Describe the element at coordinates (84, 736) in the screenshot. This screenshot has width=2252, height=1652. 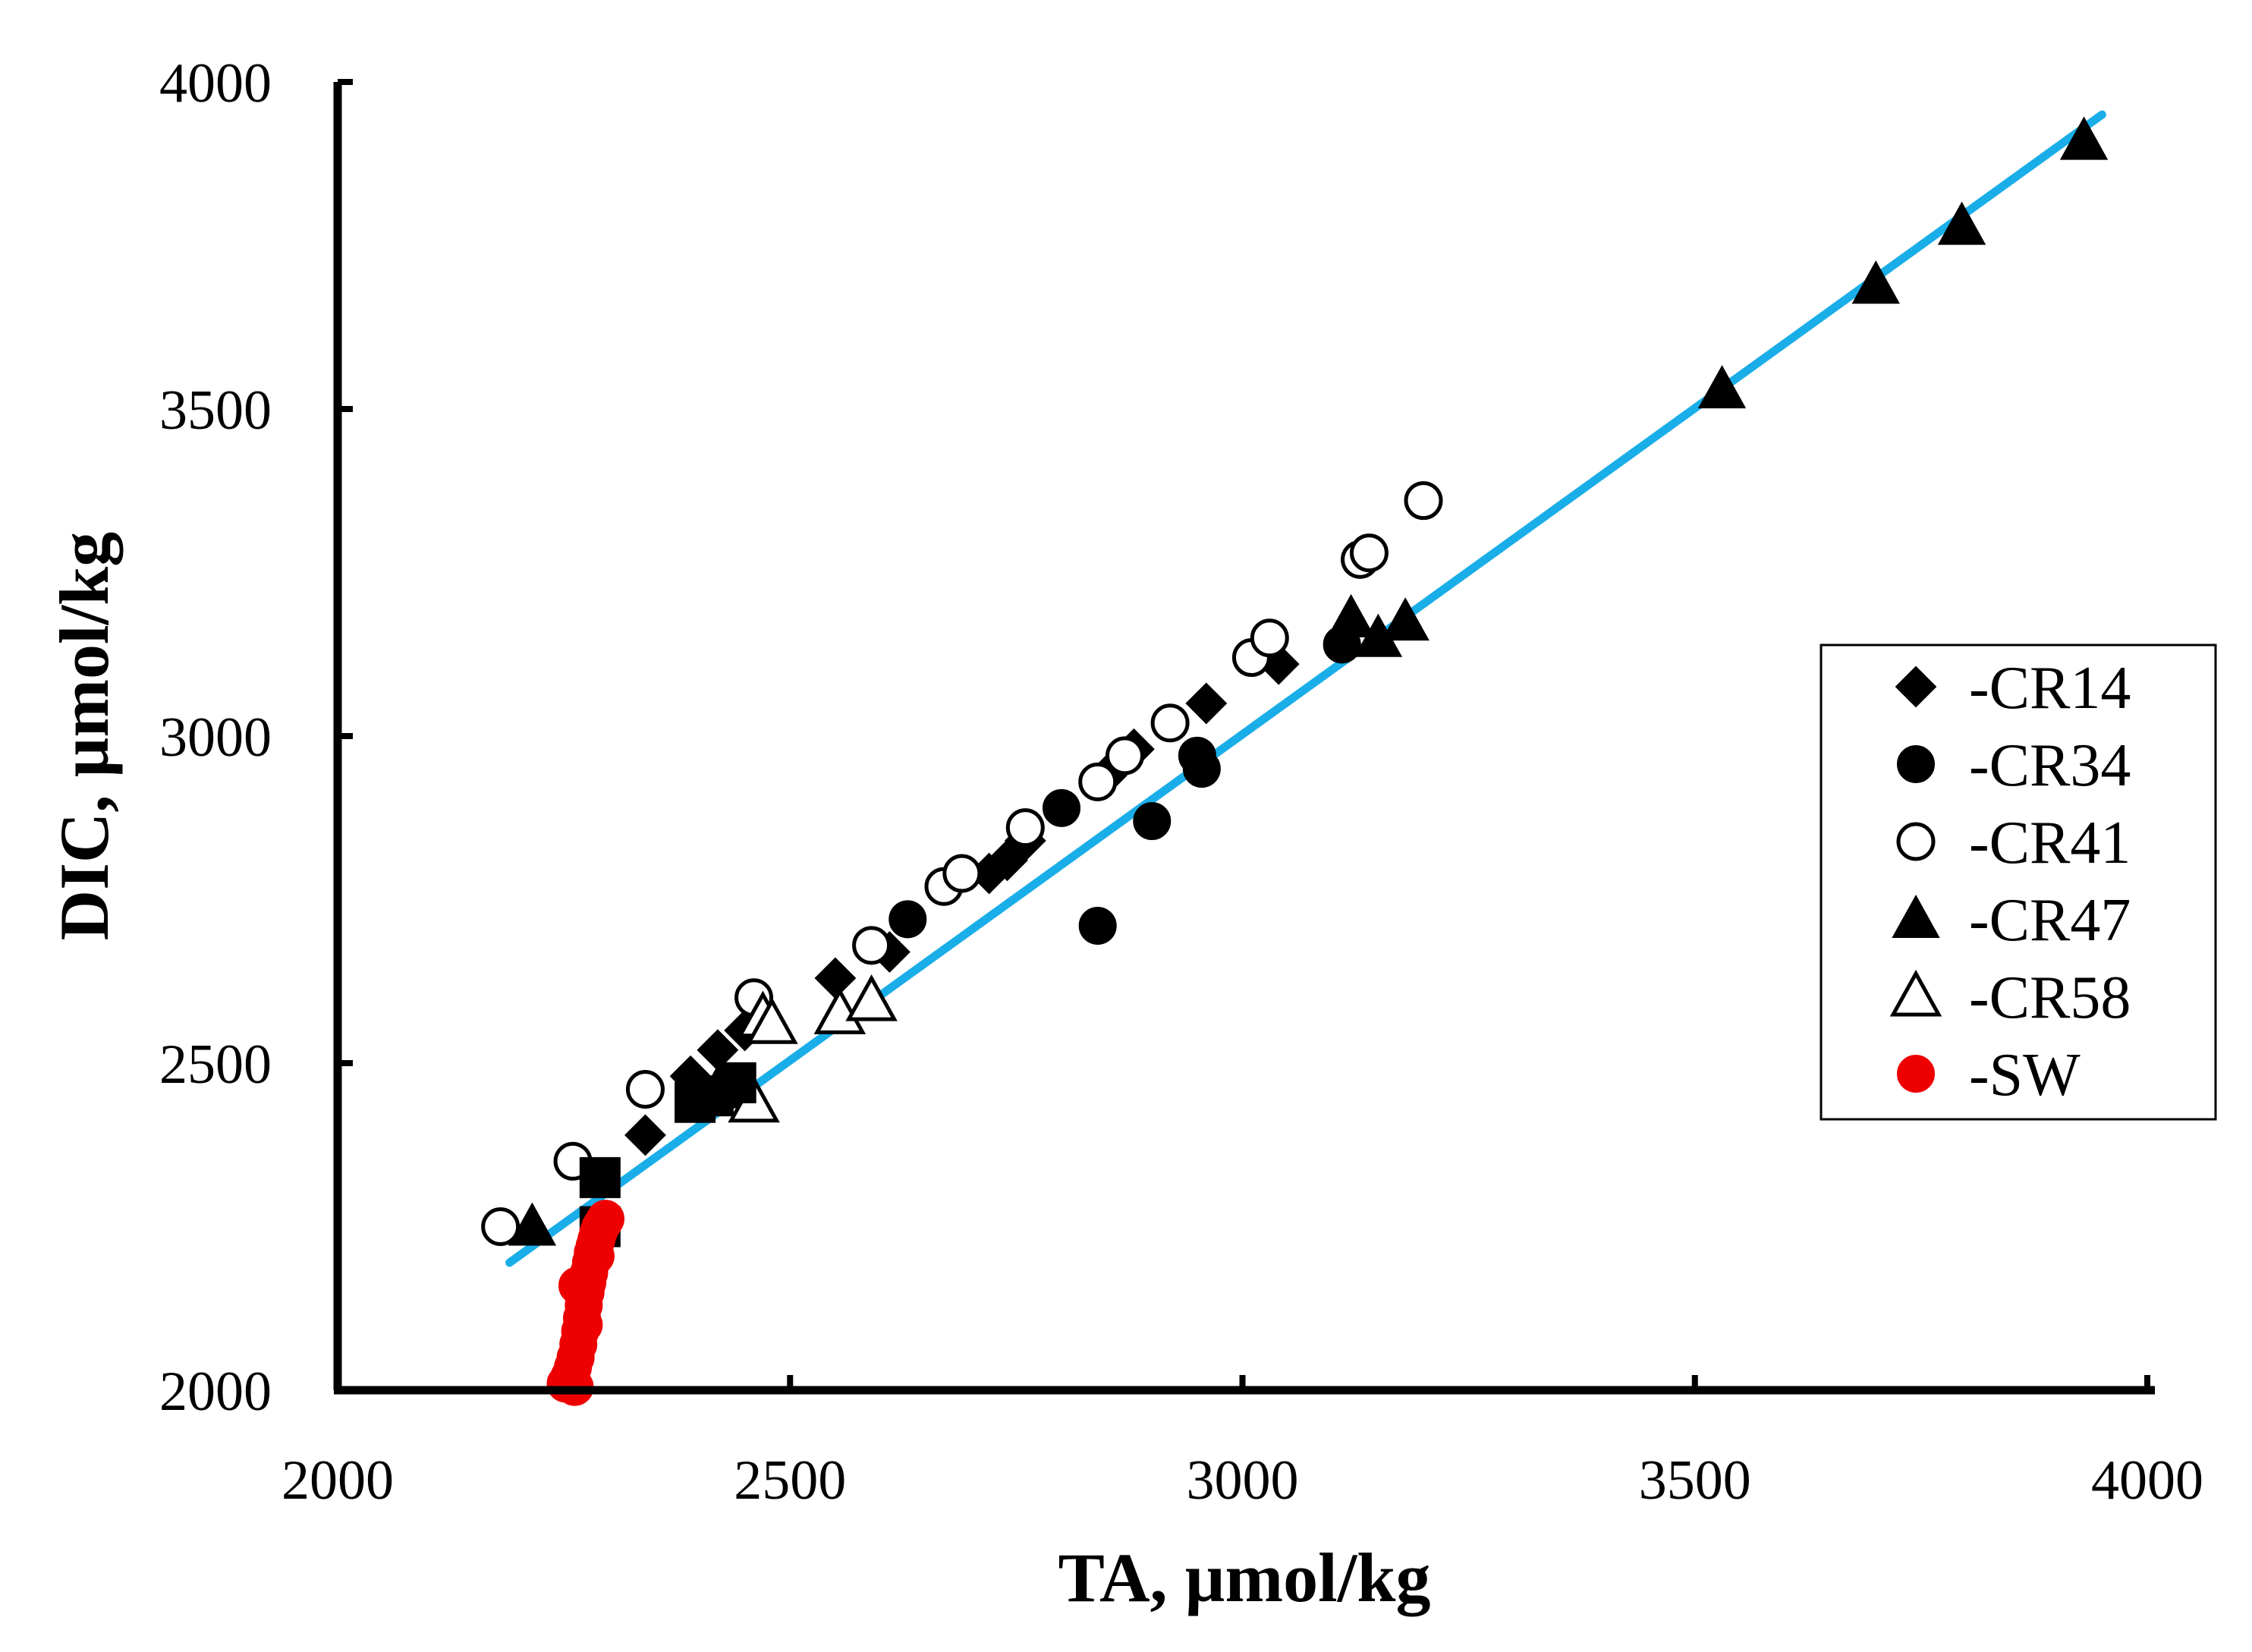
I see `y-axis-title: DIC, µmol/kg` at that location.